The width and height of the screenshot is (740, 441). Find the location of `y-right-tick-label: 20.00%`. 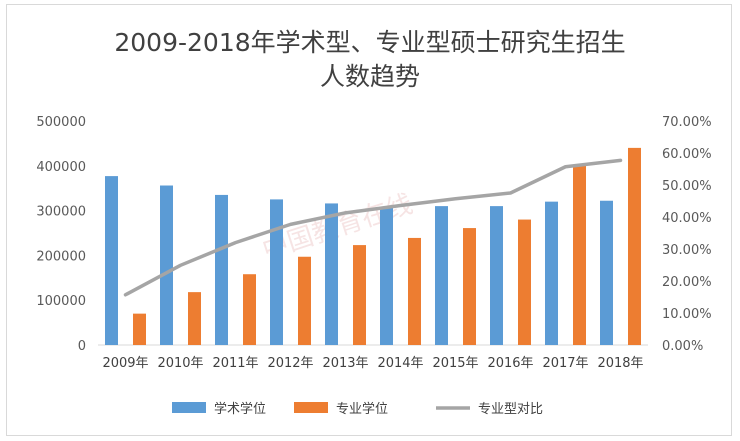

y-right-tick-label: 20.00% is located at coordinates (687, 282).